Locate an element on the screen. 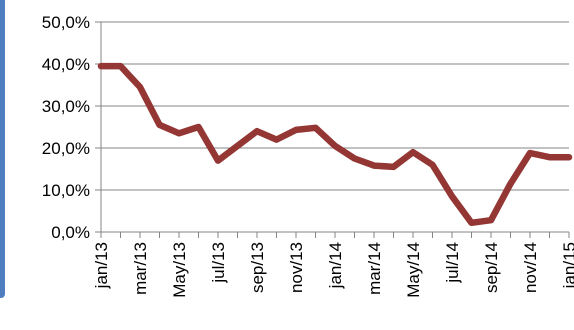 The width and height of the screenshot is (574, 330). y-tick-label: 10,0% is located at coordinates (66, 190).